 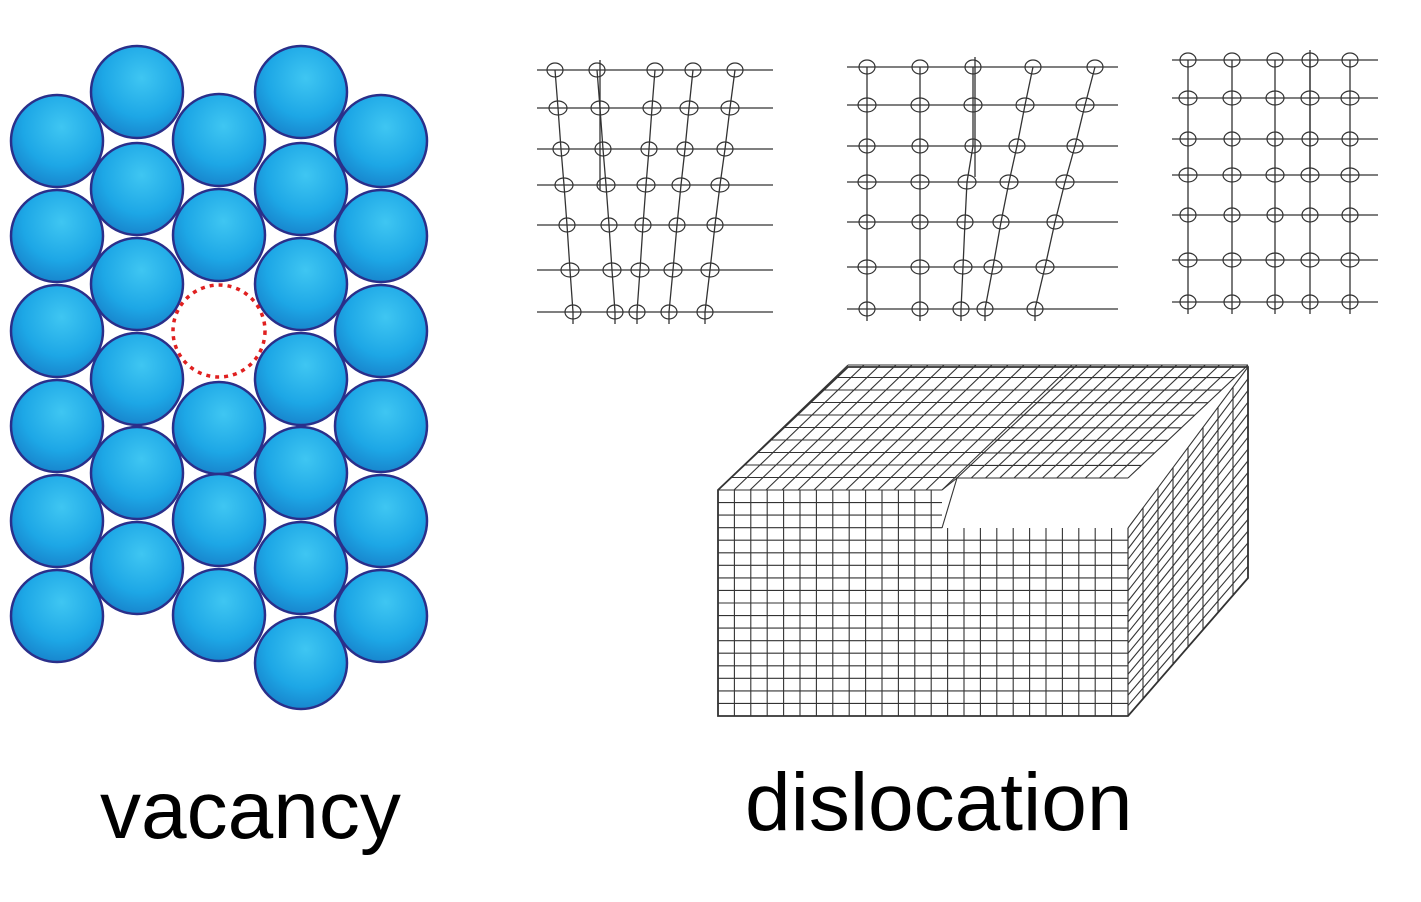 I want to click on vacancy-site, so click(x=219, y=331).